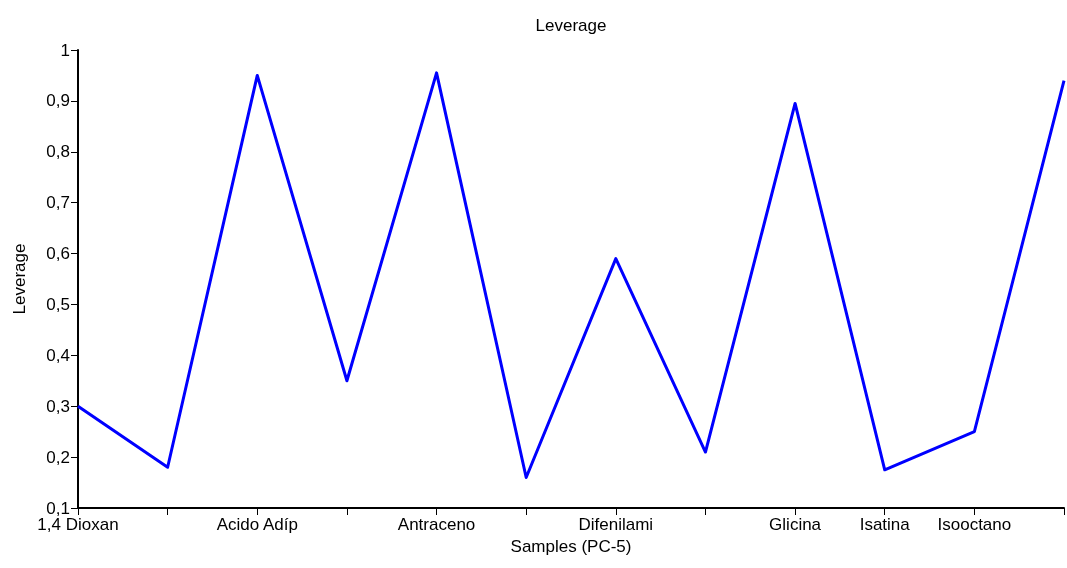 Image resolution: width=1067 pixels, height=568 pixels. What do you see at coordinates (78, 524) in the screenshot?
I see `x-tick-label: 1,4 Dioxan` at bounding box center [78, 524].